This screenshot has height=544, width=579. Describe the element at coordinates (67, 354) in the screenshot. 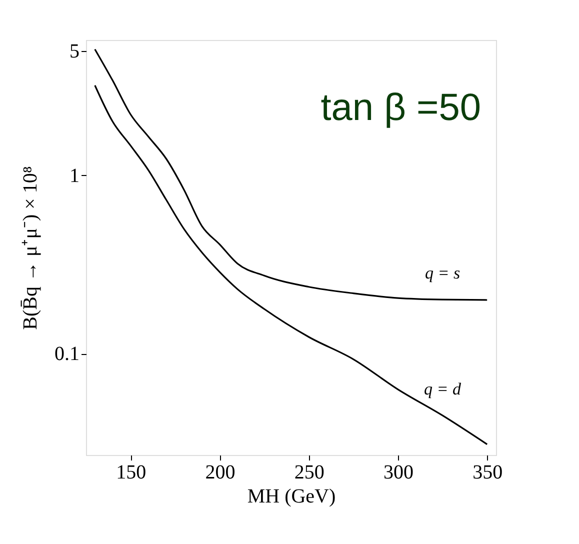

I see `y-tick-label: 0.1` at that location.